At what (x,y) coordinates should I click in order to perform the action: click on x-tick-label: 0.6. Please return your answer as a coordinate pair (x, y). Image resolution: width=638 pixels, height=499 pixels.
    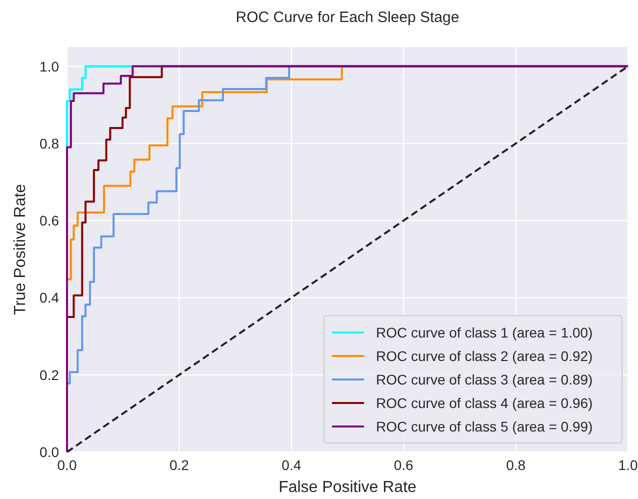
    Looking at the image, I should click on (404, 465).